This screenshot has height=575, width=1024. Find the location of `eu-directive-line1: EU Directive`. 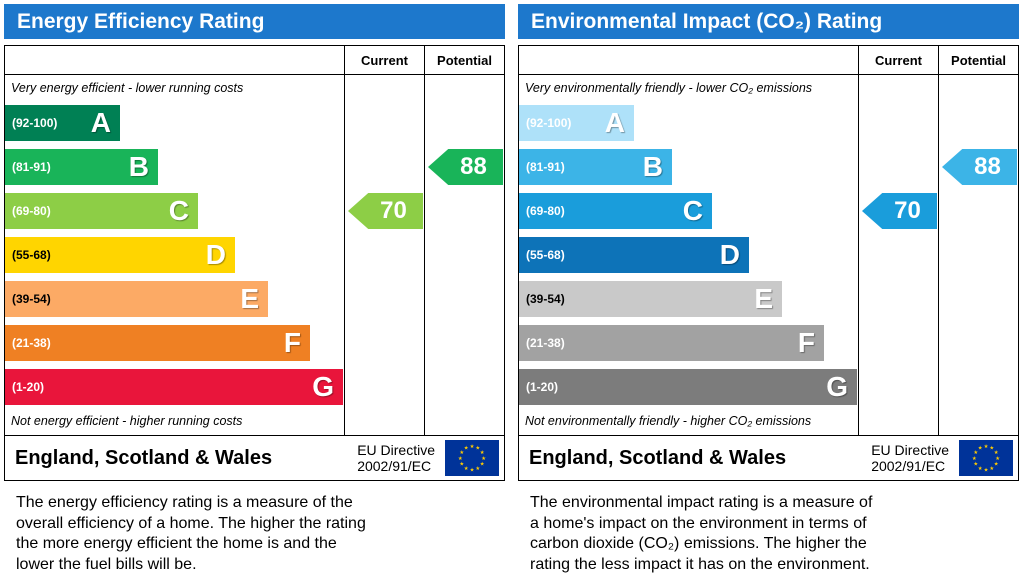

eu-directive-line1: EU Directive is located at coordinates (396, 450).